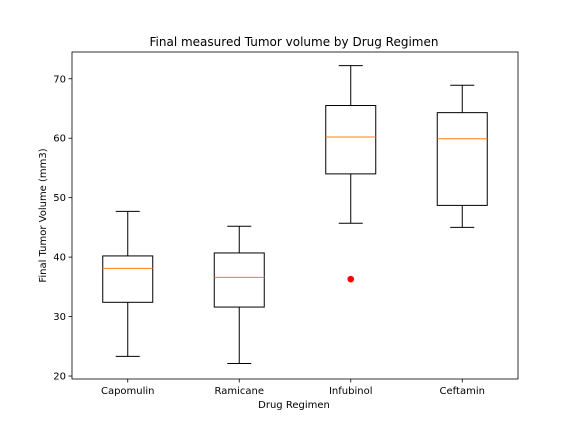  I want to click on x-tick-label: Ceftamin, so click(462, 391).